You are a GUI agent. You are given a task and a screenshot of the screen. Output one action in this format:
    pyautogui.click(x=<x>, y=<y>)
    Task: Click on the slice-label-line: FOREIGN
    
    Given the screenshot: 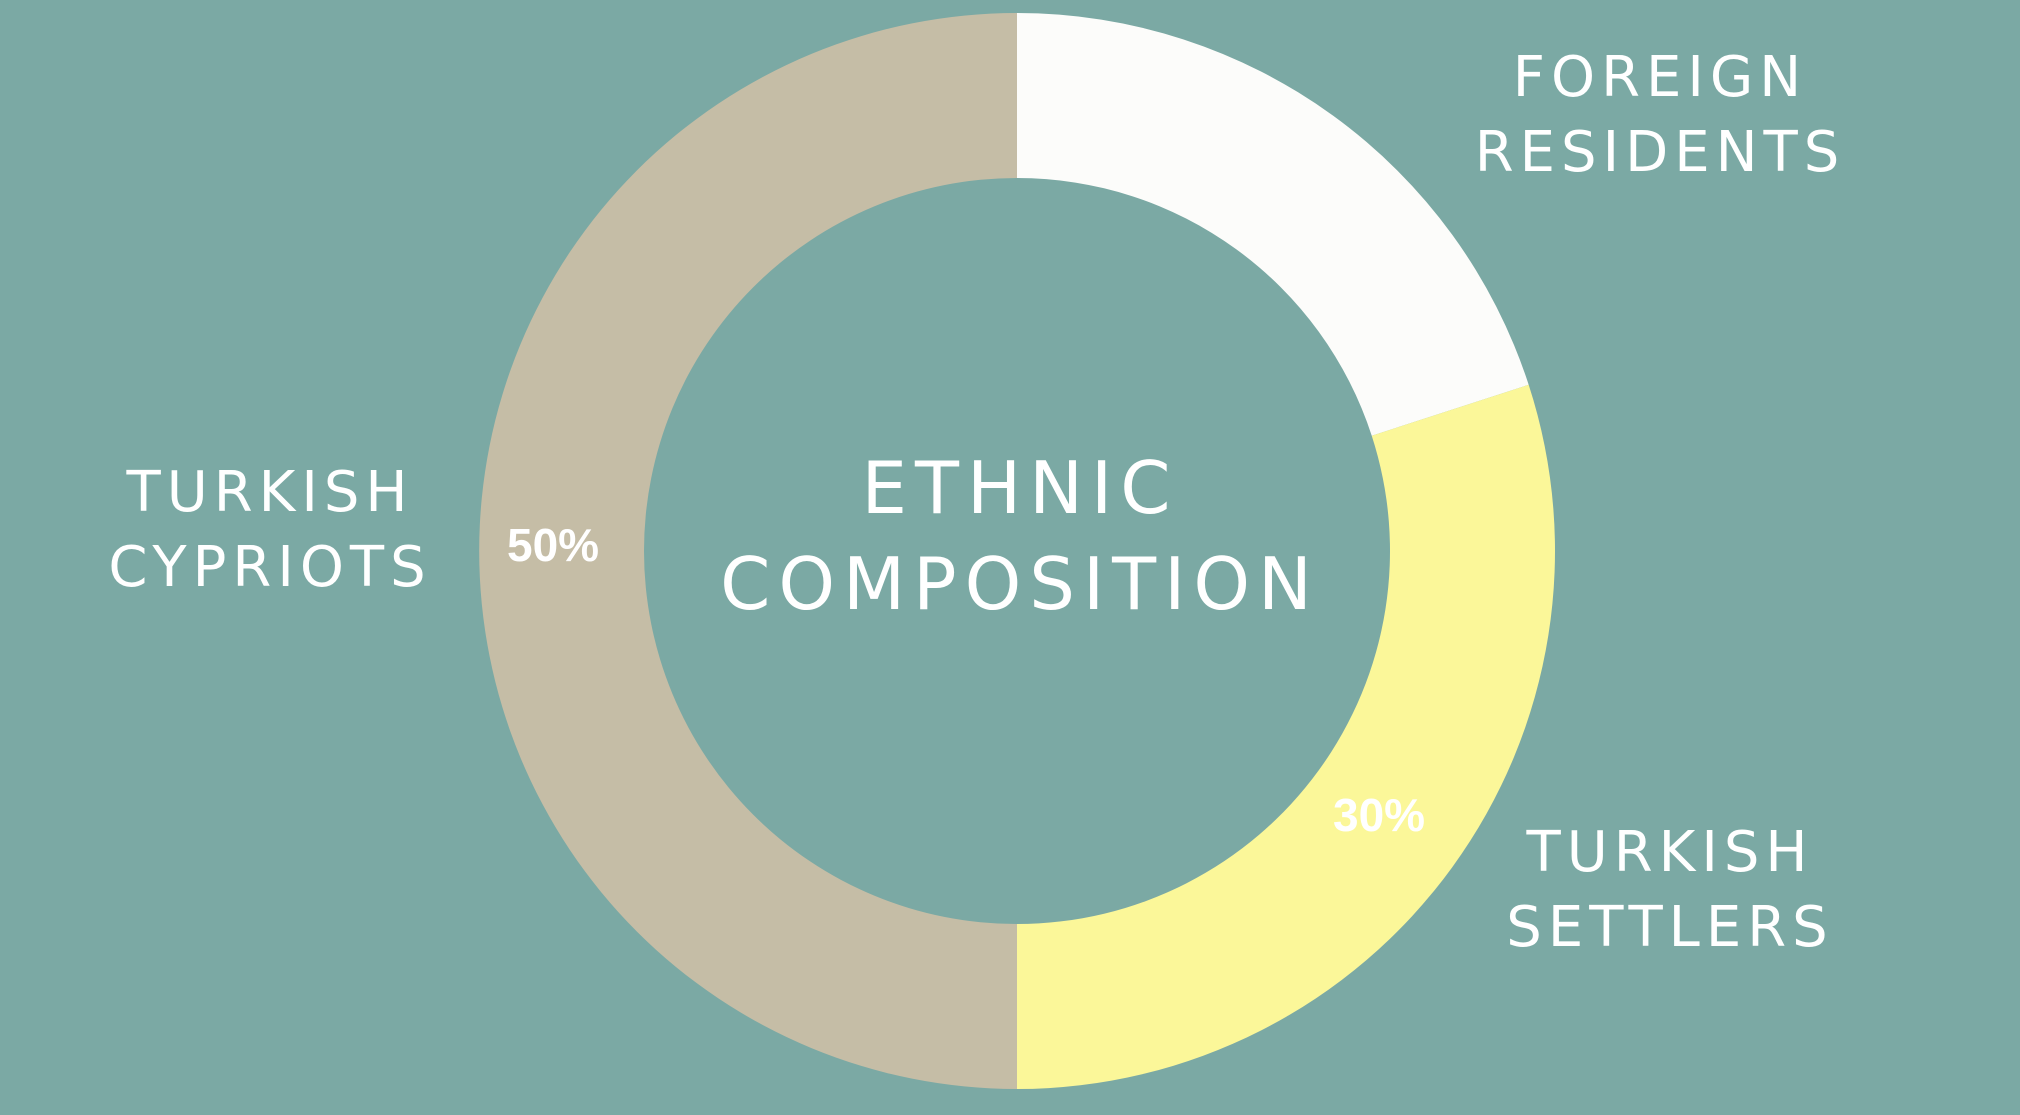 What is the action you would take?
    pyautogui.click(x=1660, y=77)
    